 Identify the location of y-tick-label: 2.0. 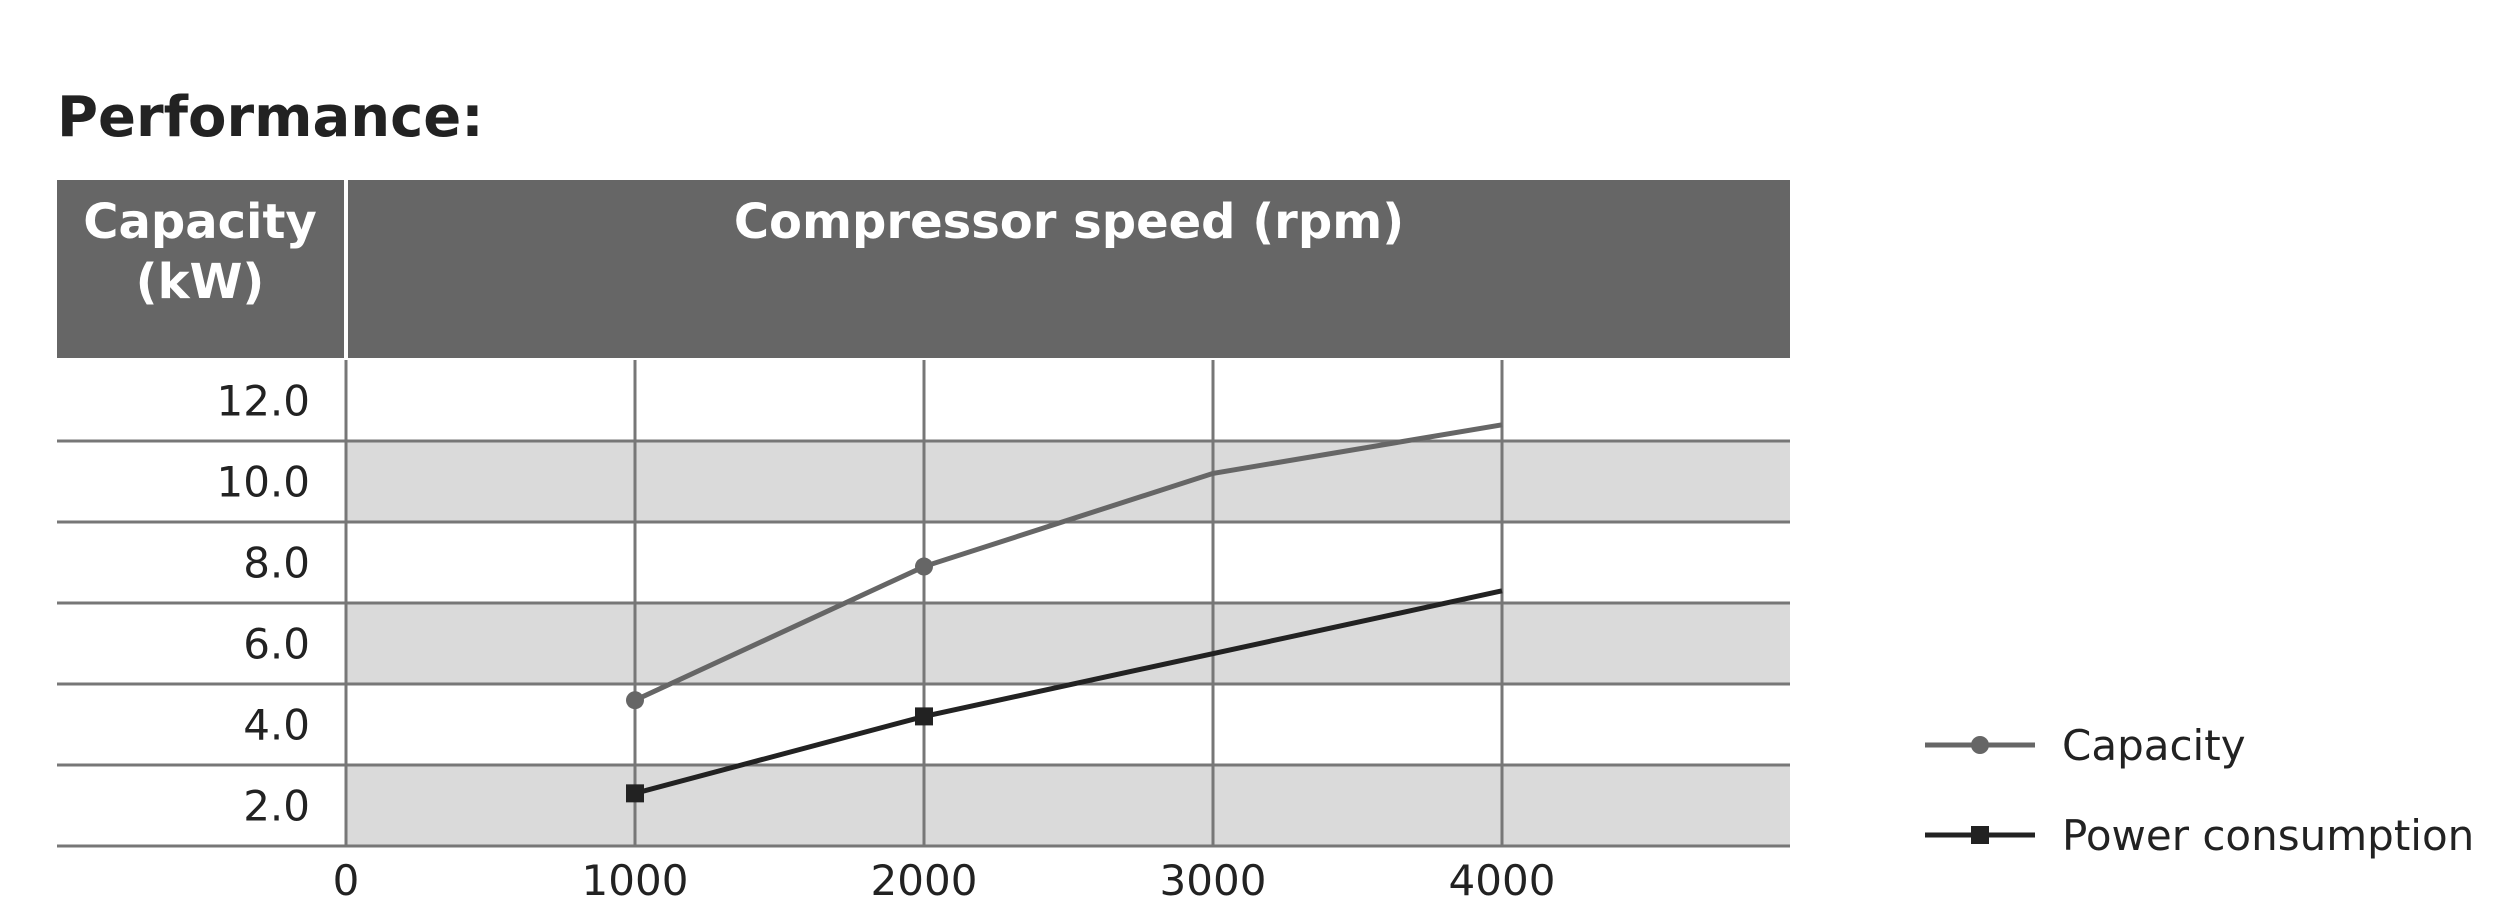
(276, 806).